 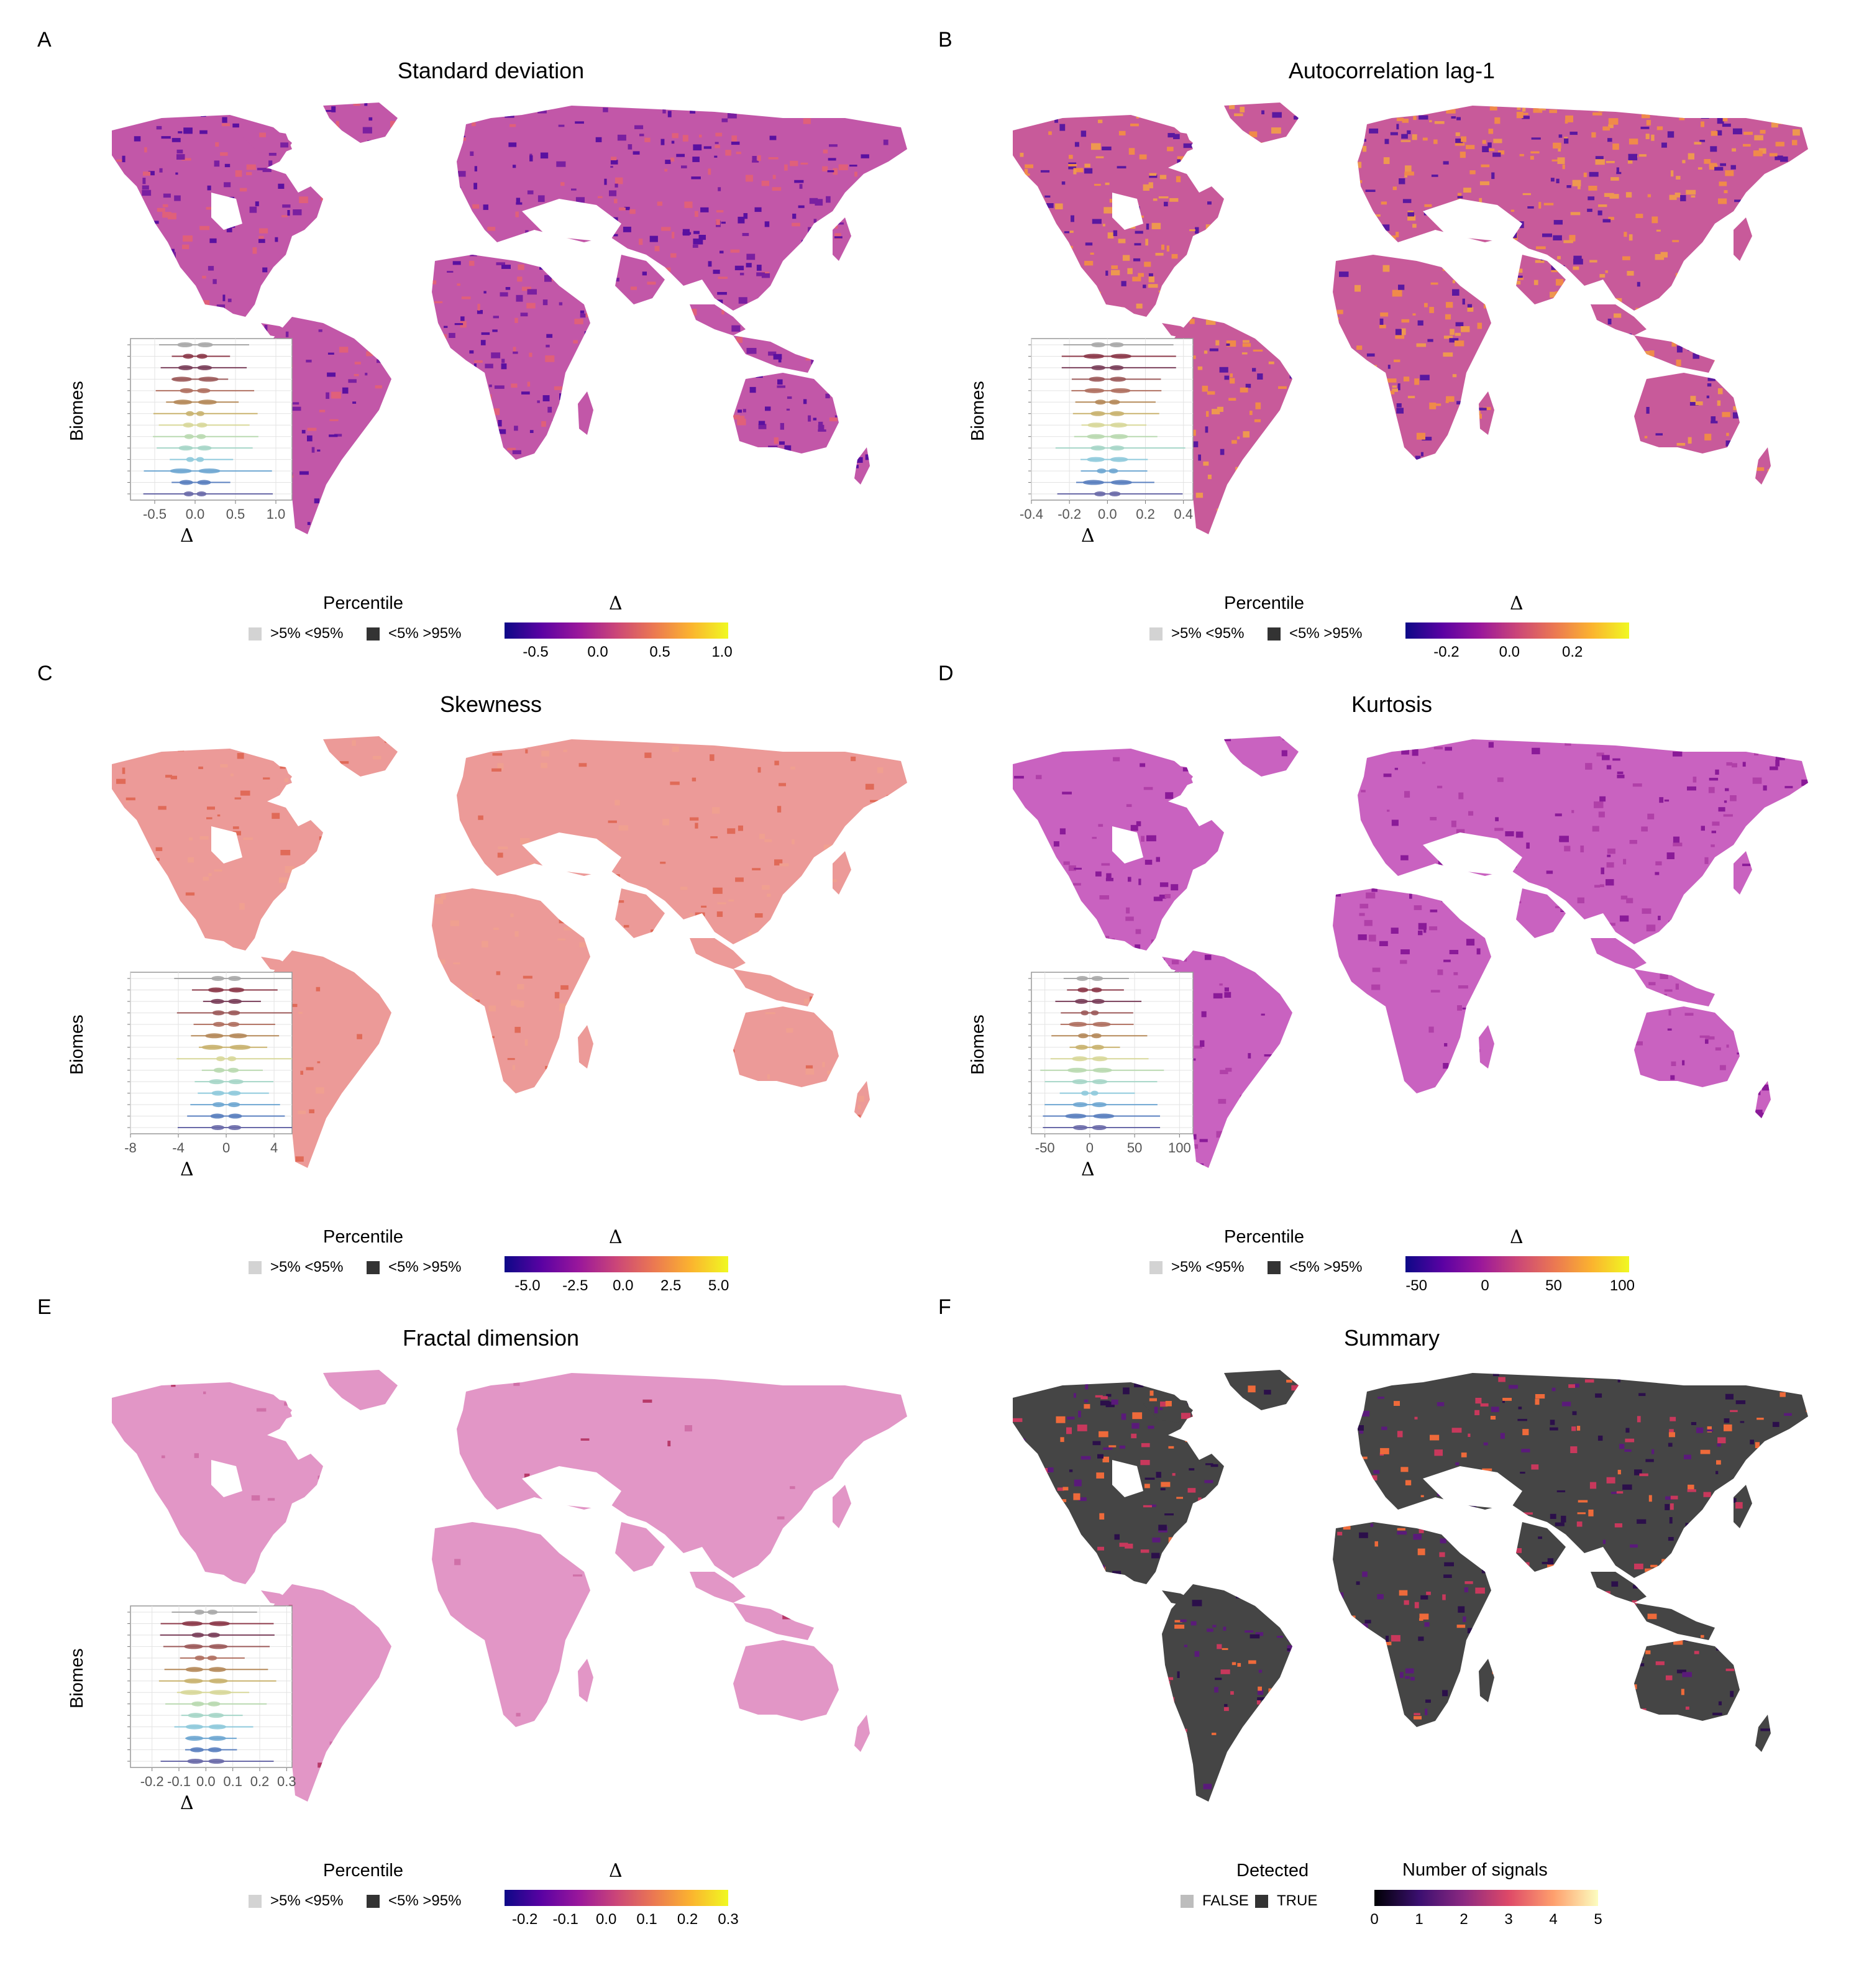 I want to click on legend-item: >5% <95%, so click(x=296, y=1901).